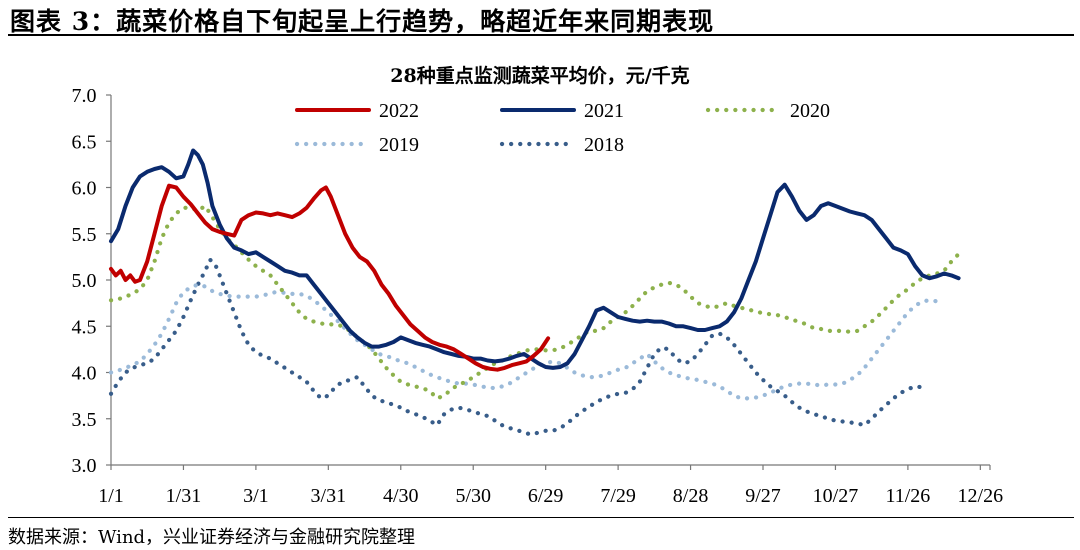  What do you see at coordinates (763, 496) in the screenshot?
I see `x-tick-label: 9/27` at bounding box center [763, 496].